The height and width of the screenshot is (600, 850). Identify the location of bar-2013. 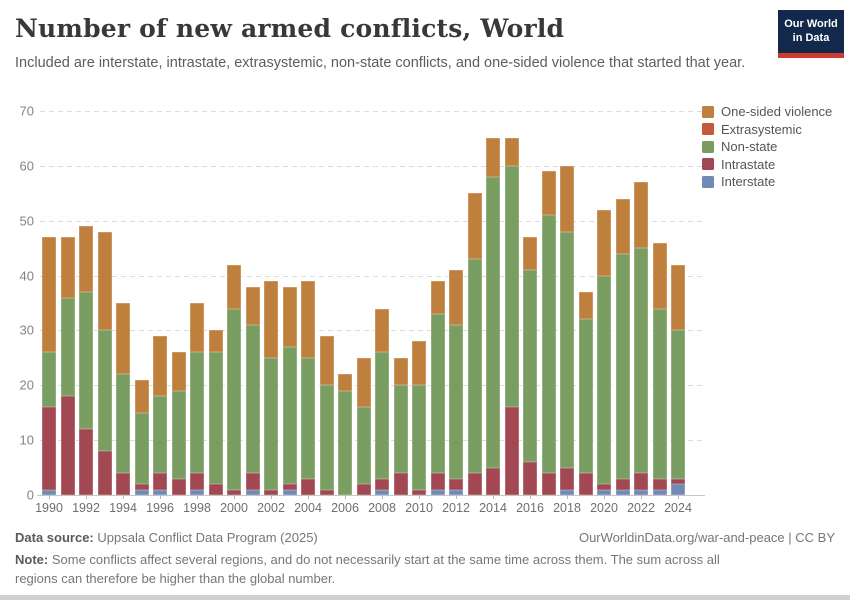
(474, 303).